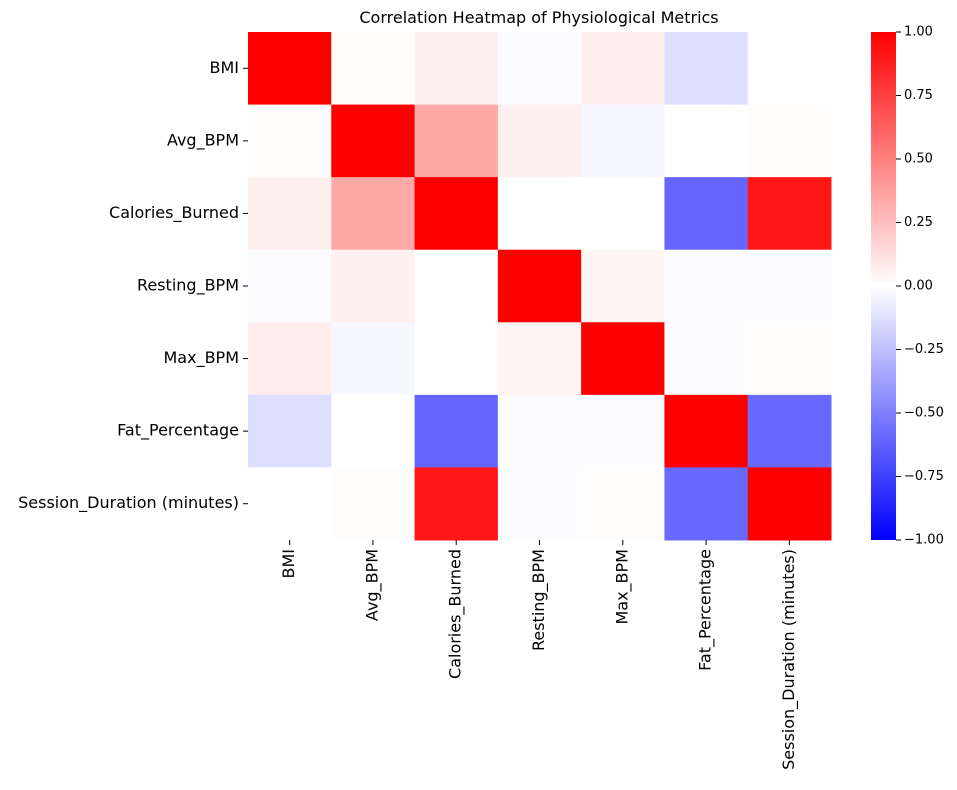 This screenshot has height=790, width=957. I want to click on column-label: Session_Duration (minutes), so click(789, 659).